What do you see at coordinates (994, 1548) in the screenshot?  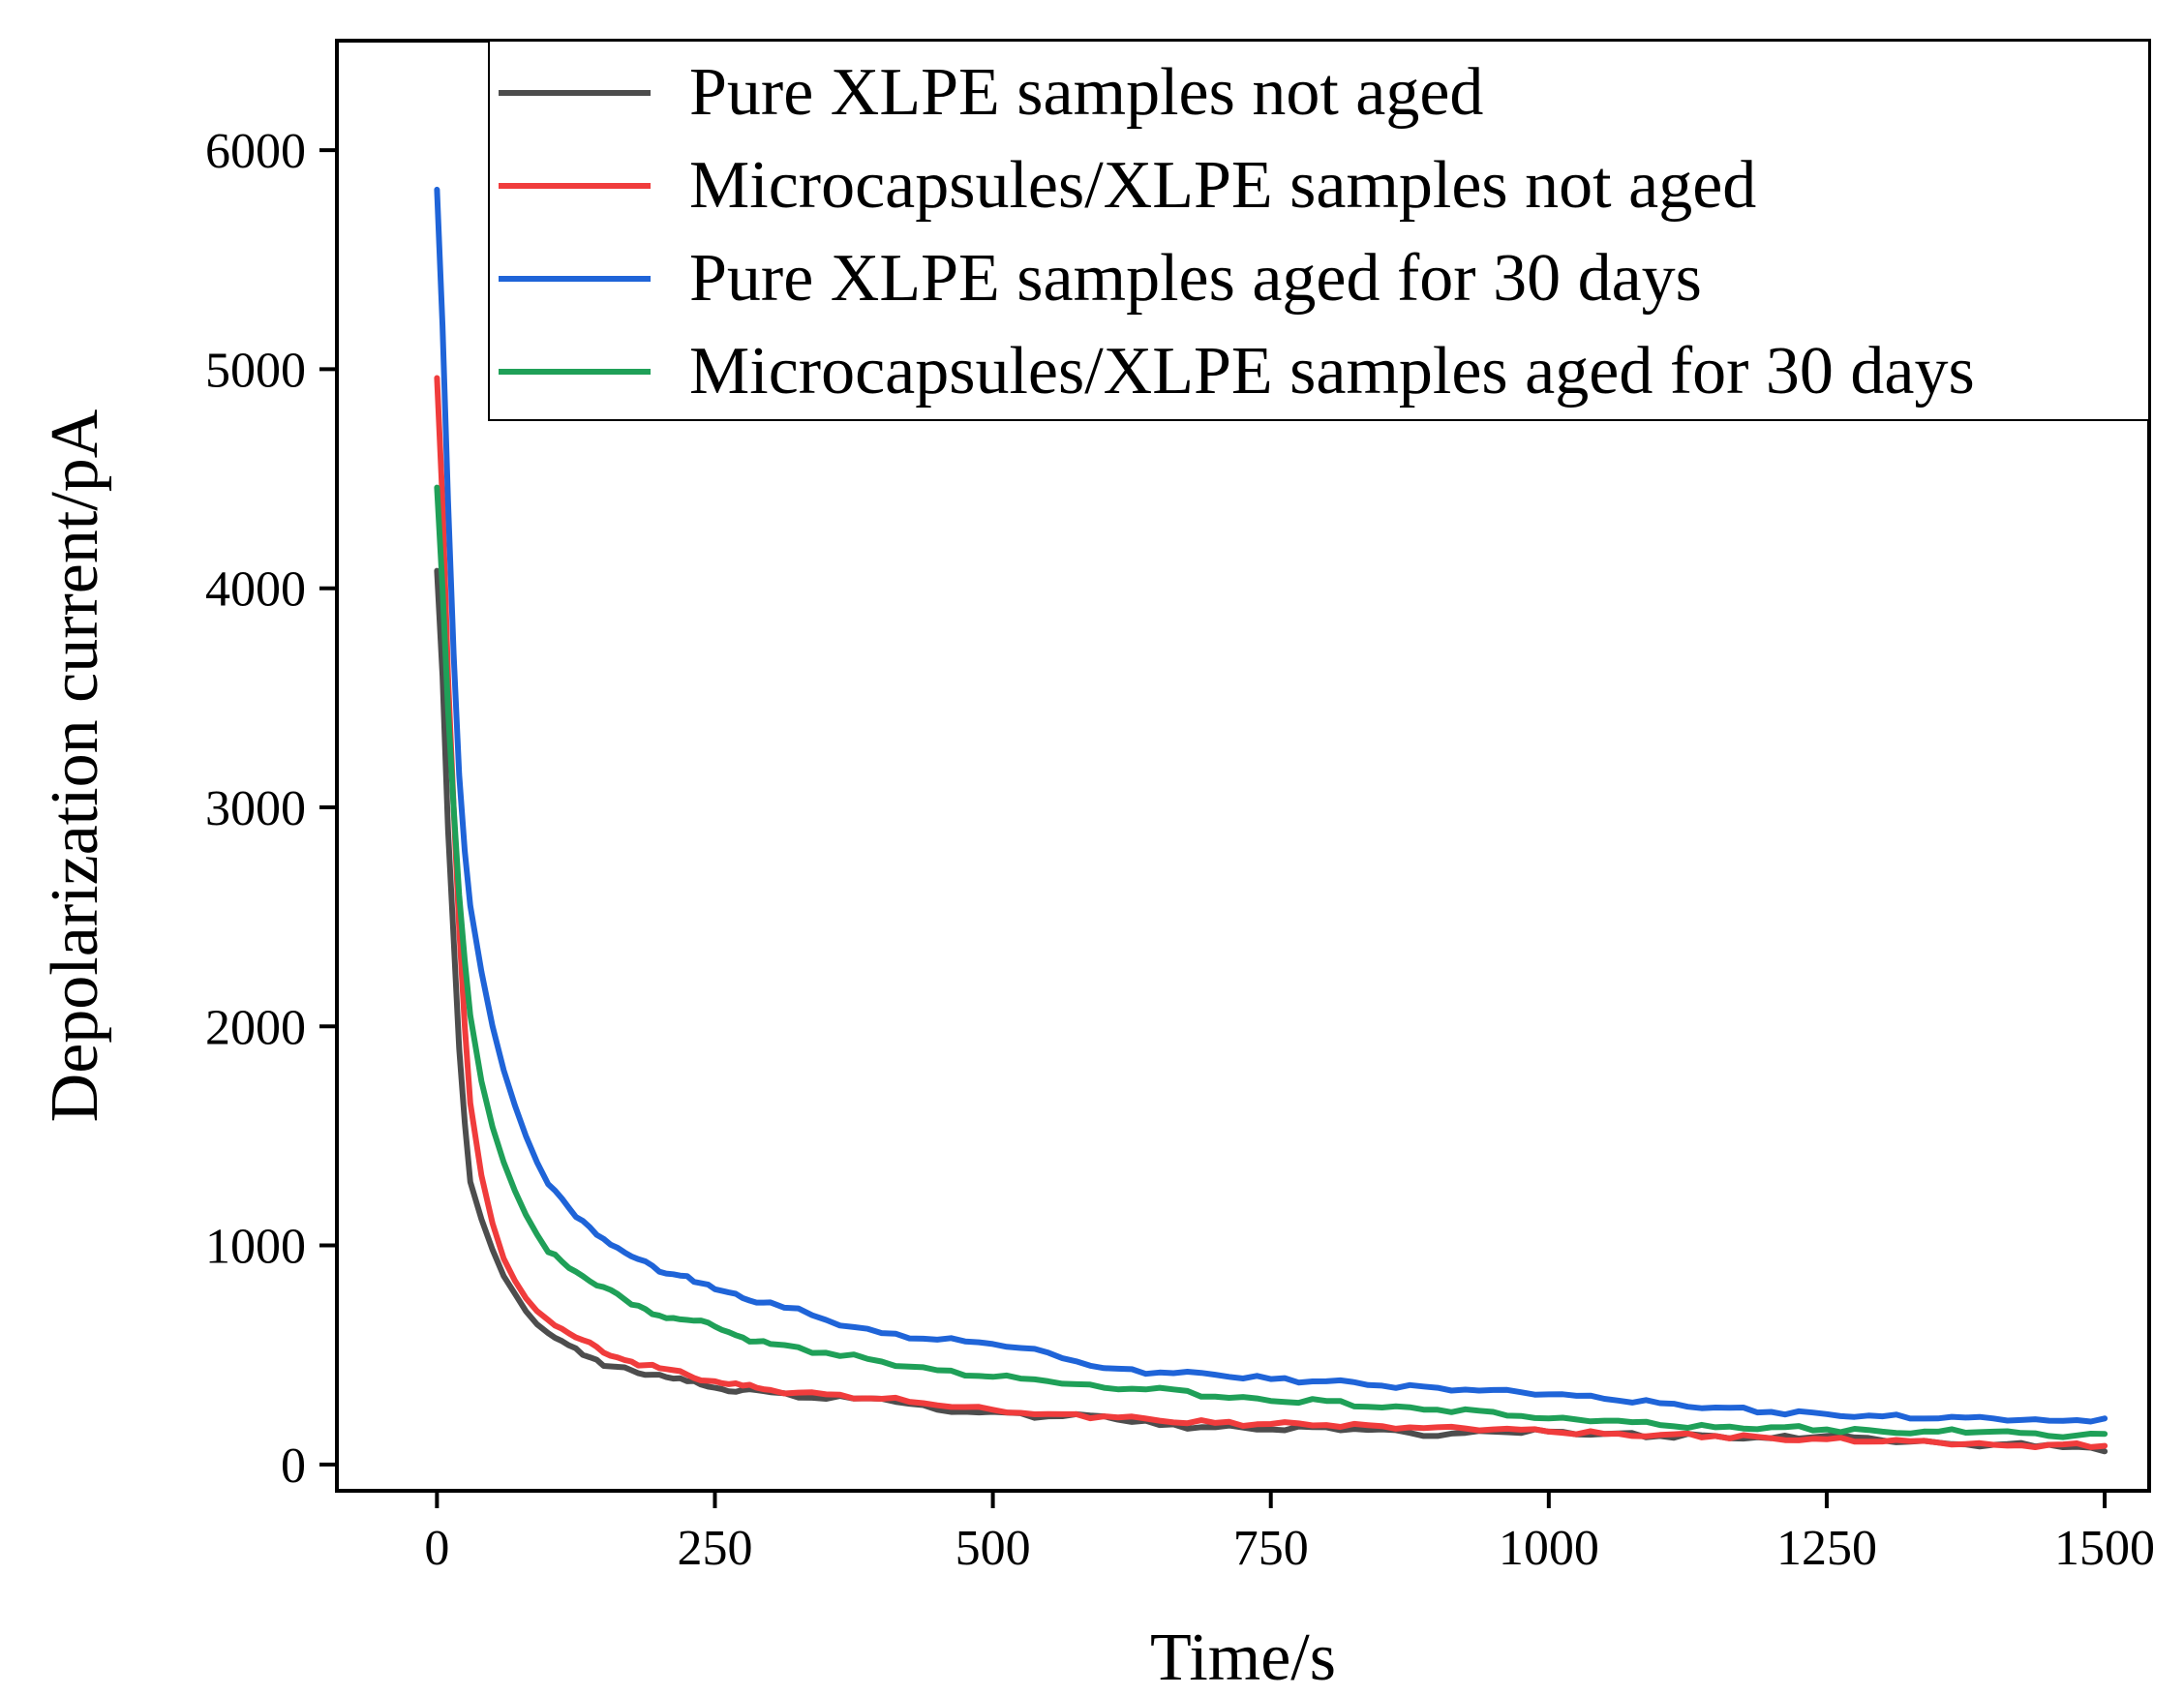 I see `x-tick-label: 500` at bounding box center [994, 1548].